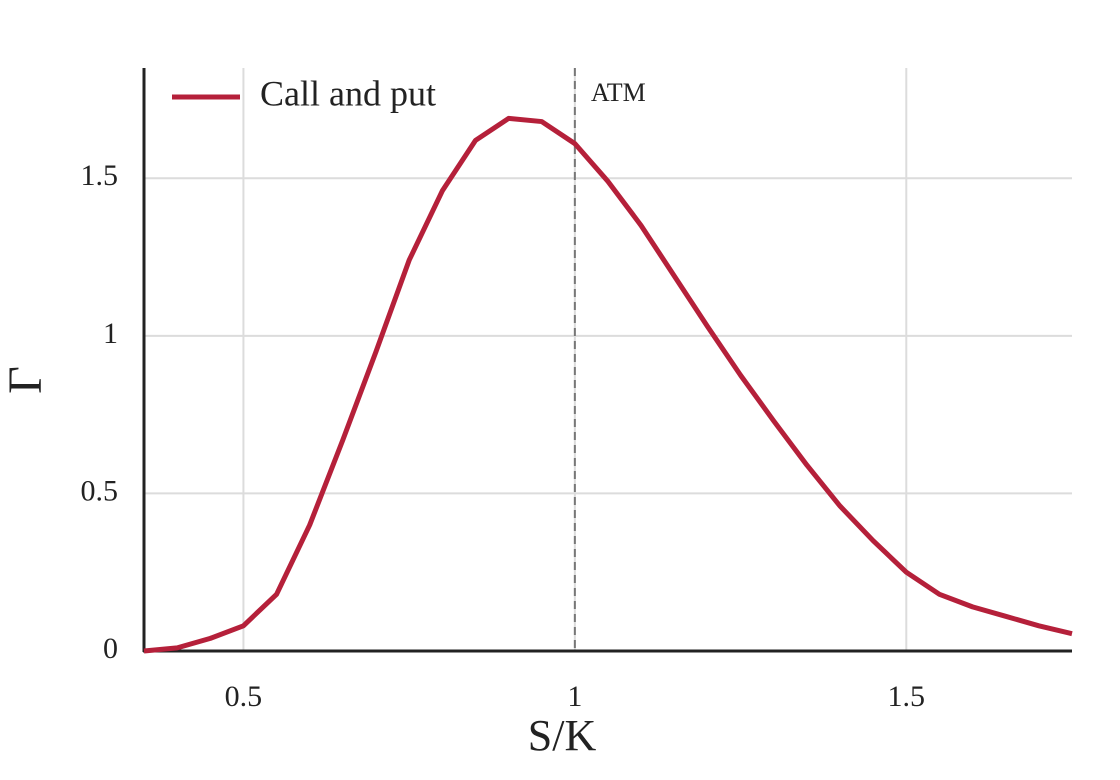  Describe the element at coordinates (100, 175) in the screenshot. I see `y-tick-label: 1.5` at that location.